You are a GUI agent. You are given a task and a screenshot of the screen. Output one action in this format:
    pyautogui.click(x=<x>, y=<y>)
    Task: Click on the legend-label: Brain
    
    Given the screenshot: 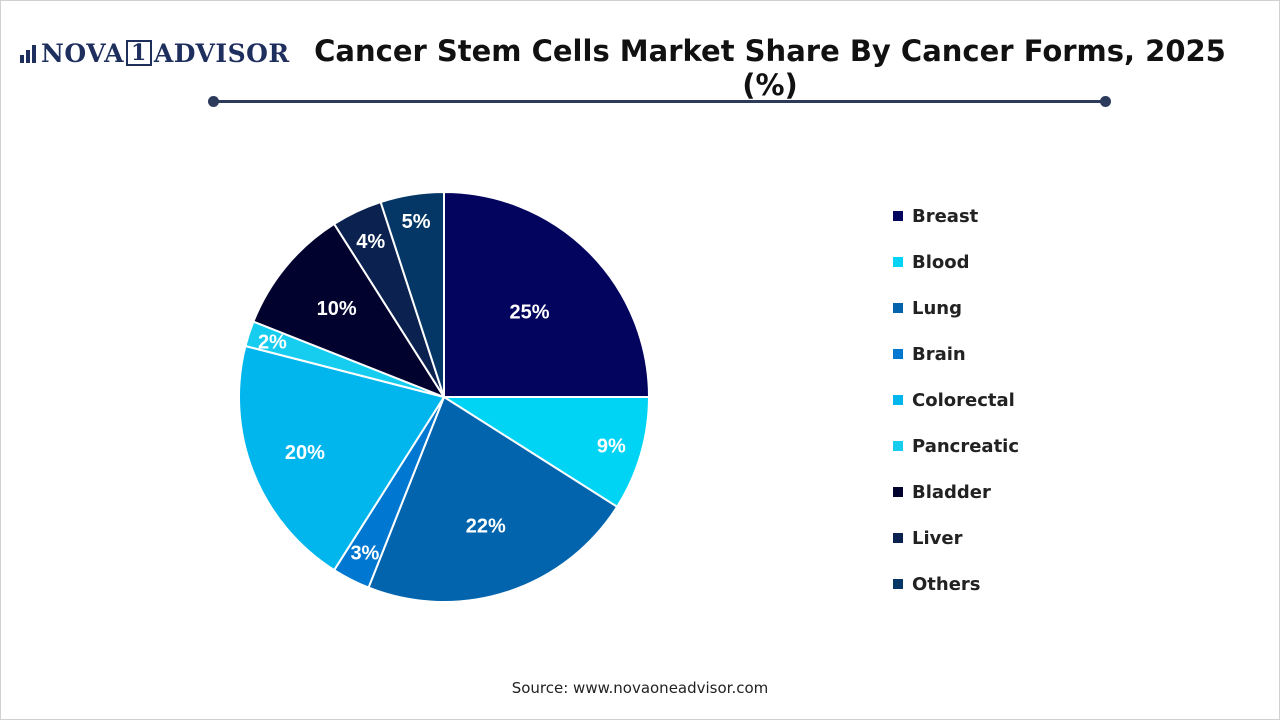 What is the action you would take?
    pyautogui.click(x=939, y=354)
    